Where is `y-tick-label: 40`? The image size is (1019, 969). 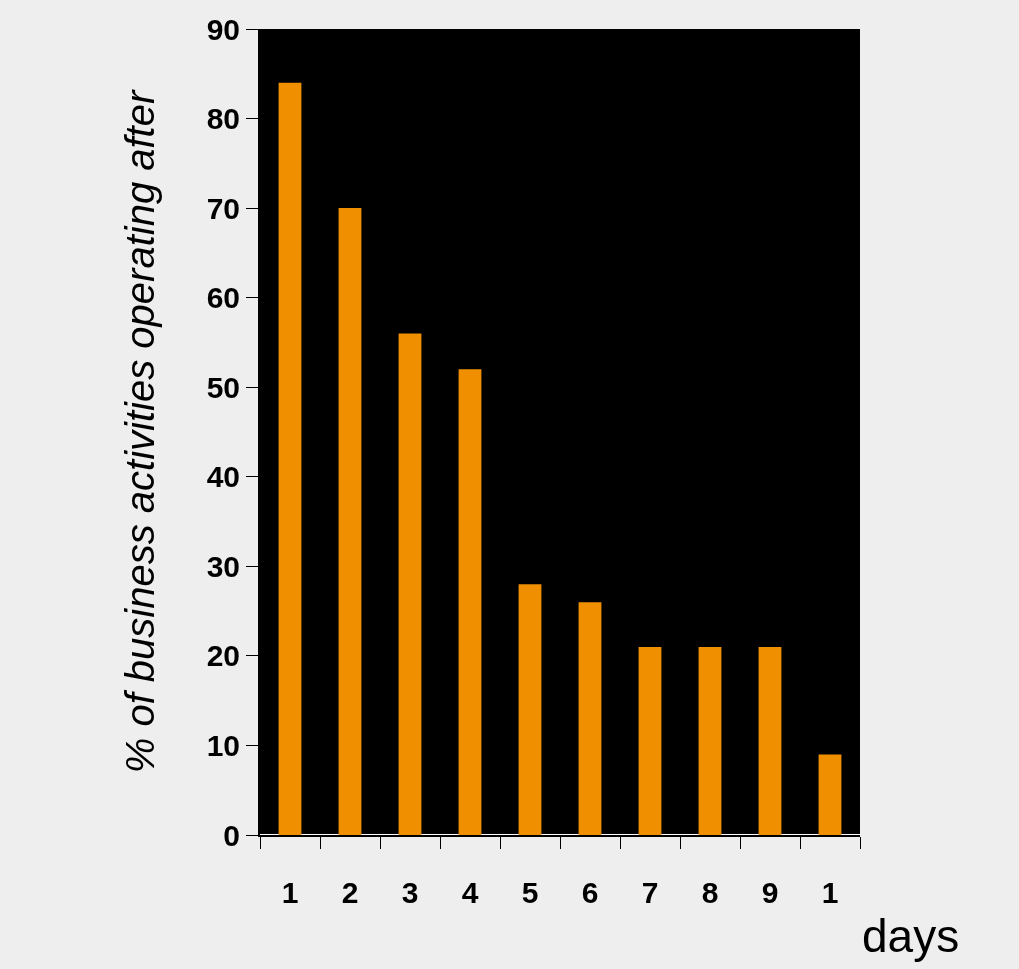
y-tick-label: 40 is located at coordinates (223, 477).